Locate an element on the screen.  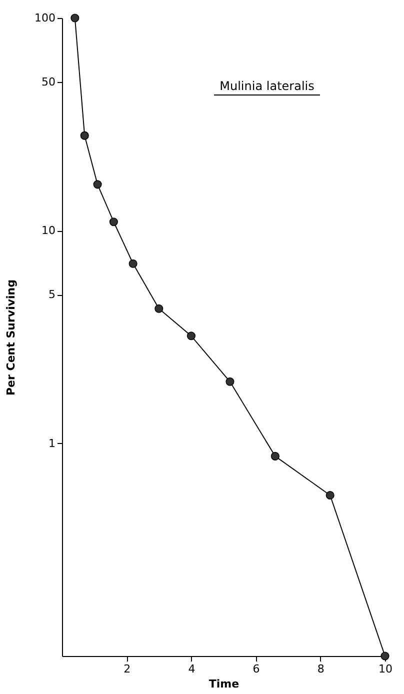
x-tick-label: 6 is located at coordinates (256, 669).